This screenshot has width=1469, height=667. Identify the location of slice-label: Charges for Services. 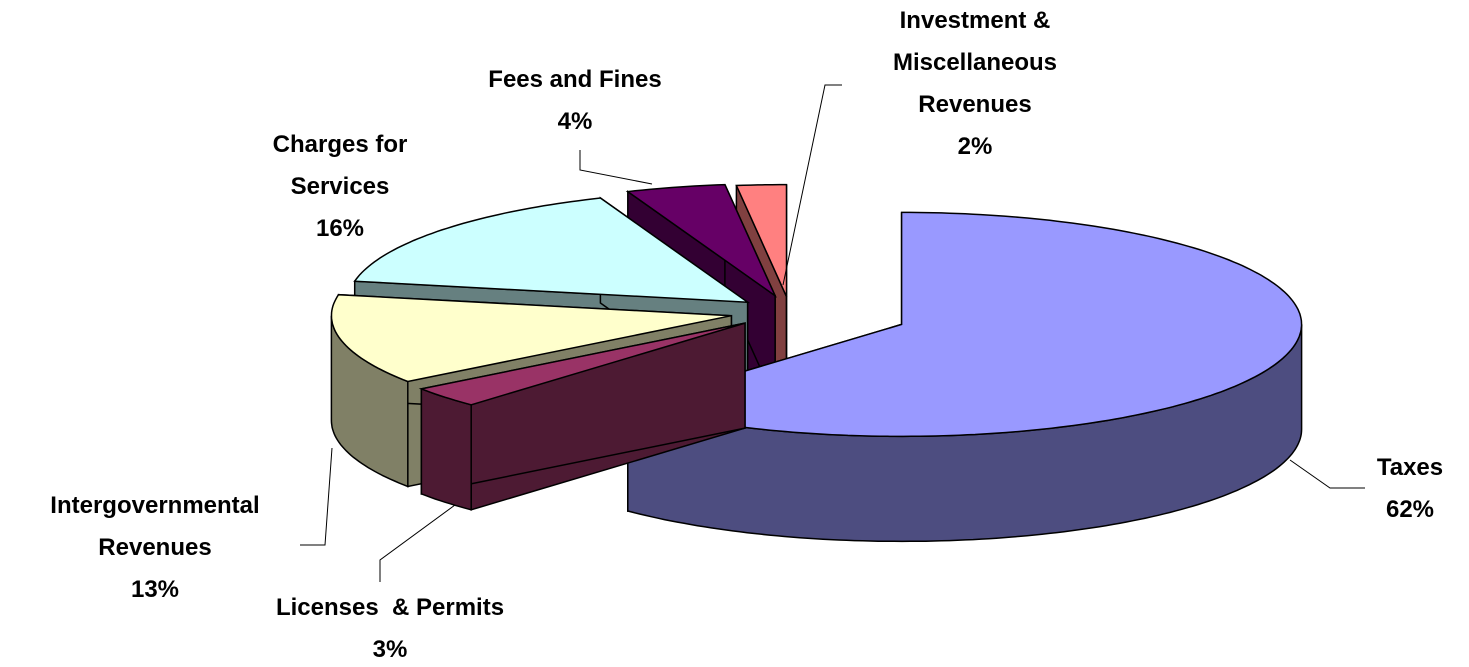
(343, 165).